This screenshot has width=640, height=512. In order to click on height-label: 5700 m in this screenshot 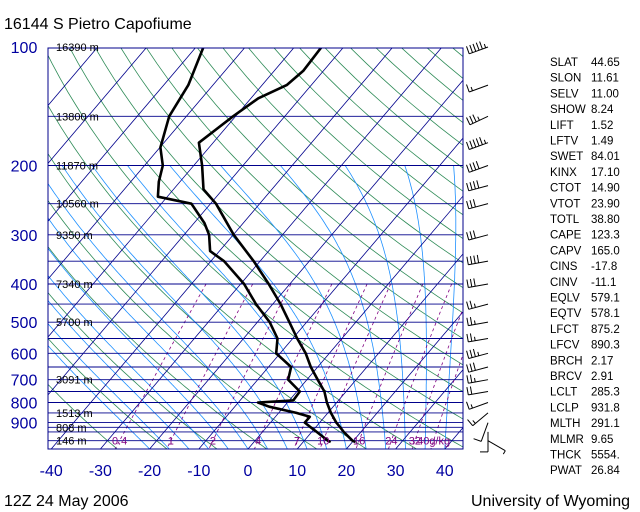, I will do `click(74, 323)`.